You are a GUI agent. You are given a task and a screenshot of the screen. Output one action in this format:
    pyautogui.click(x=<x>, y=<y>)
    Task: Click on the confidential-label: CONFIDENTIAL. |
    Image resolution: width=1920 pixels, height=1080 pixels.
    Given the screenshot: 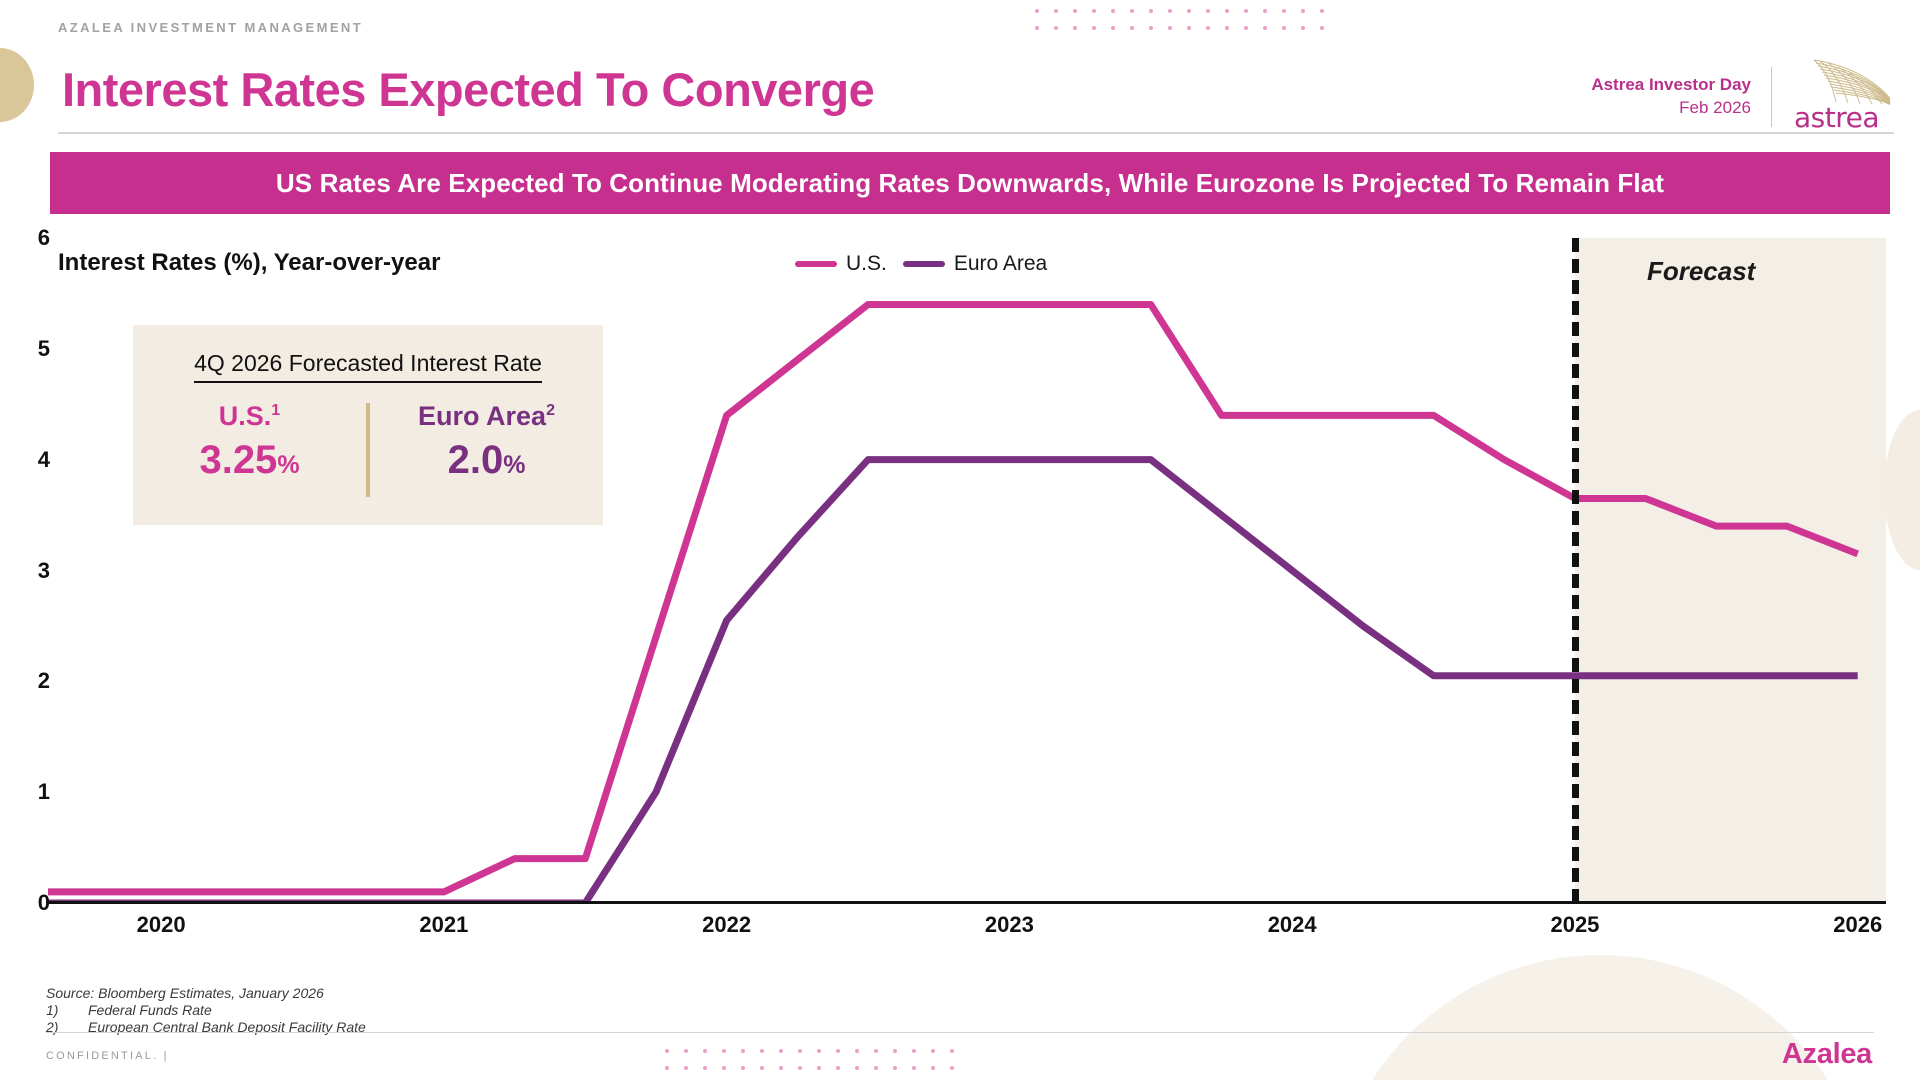 What is the action you would take?
    pyautogui.click(x=107, y=1056)
    